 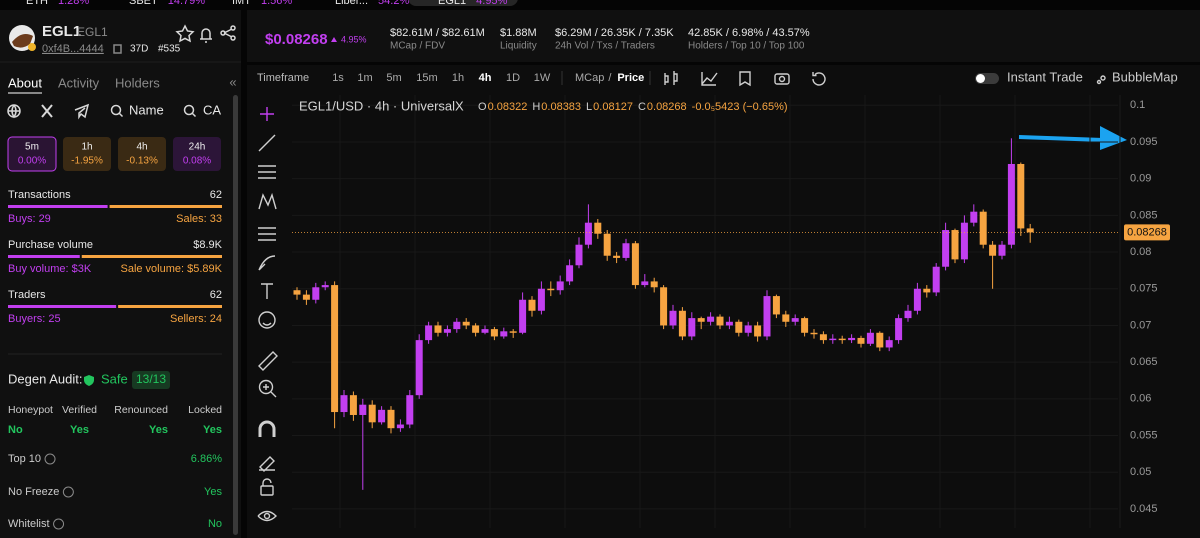 What do you see at coordinates (1140, 252) in the screenshot?
I see `y-tick-label: 0.08` at bounding box center [1140, 252].